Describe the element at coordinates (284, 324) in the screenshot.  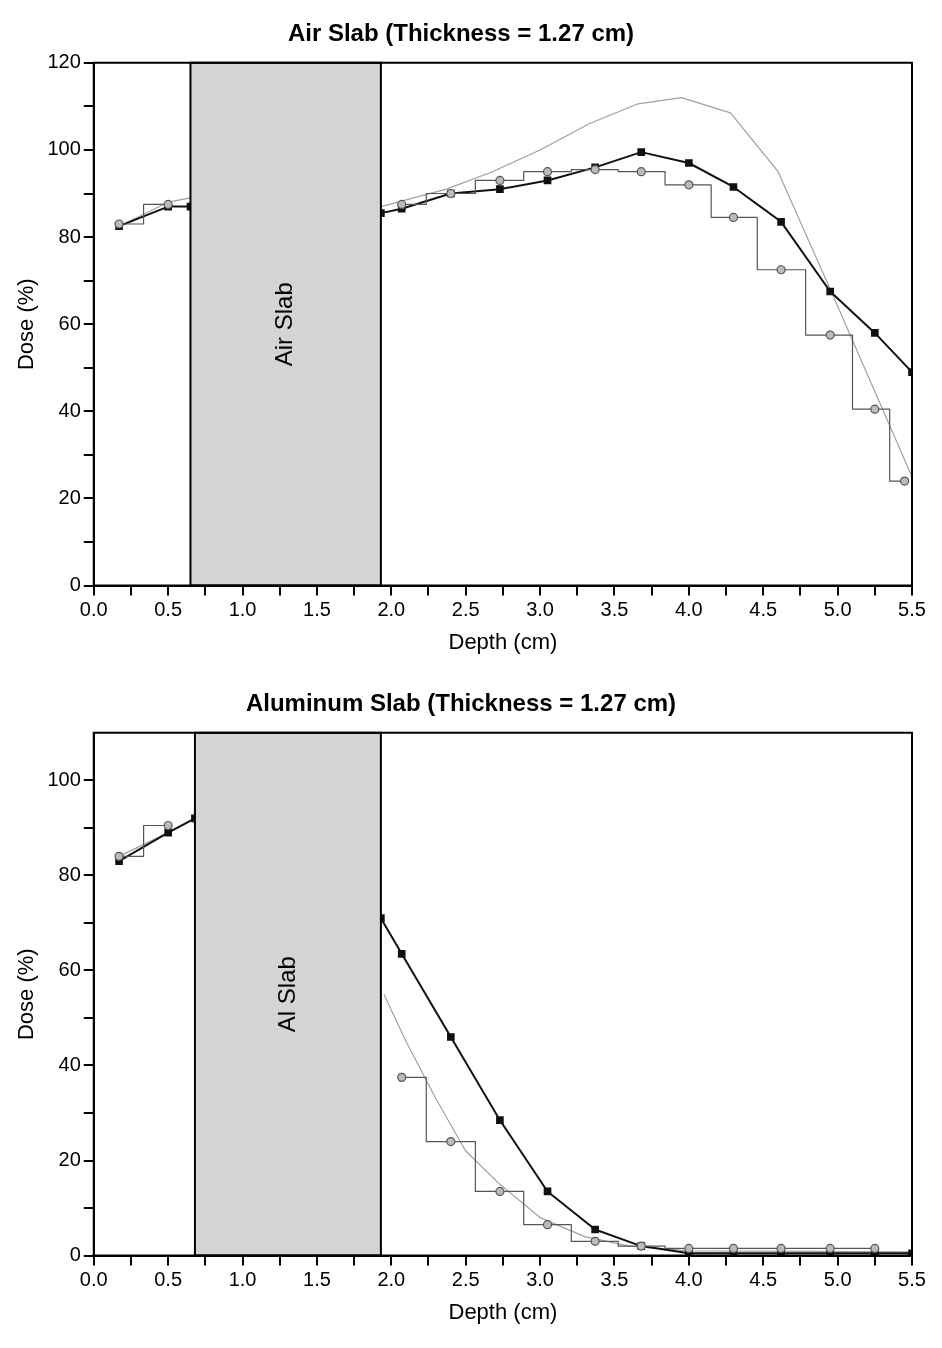
I see `band-label: Air Slab` at that location.